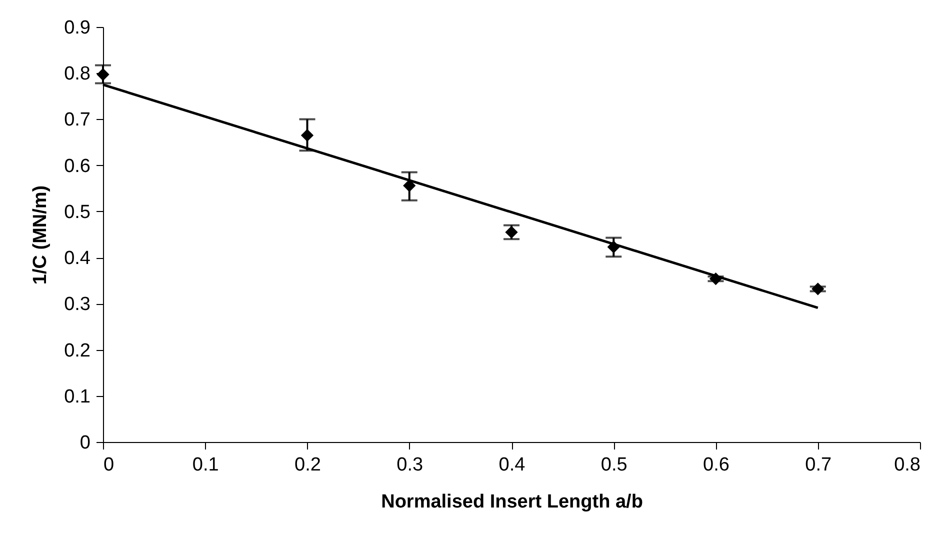  What do you see at coordinates (77, 212) in the screenshot?
I see `y-tick-label: 0.5` at bounding box center [77, 212].